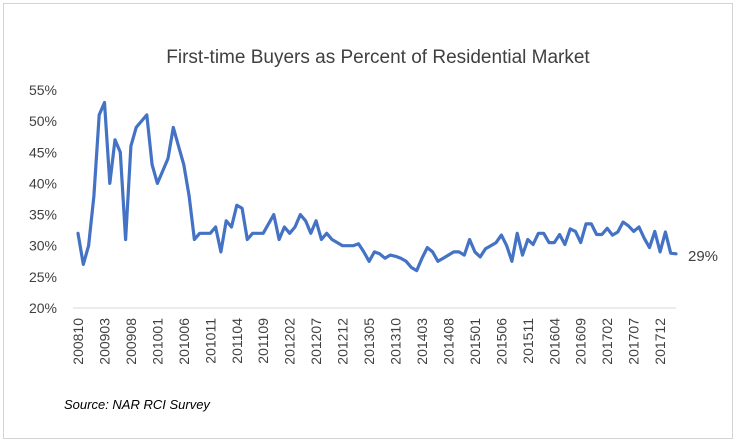 This screenshot has width=738, height=445. What do you see at coordinates (43, 246) in the screenshot?
I see `y-tick-label: 30%` at bounding box center [43, 246].